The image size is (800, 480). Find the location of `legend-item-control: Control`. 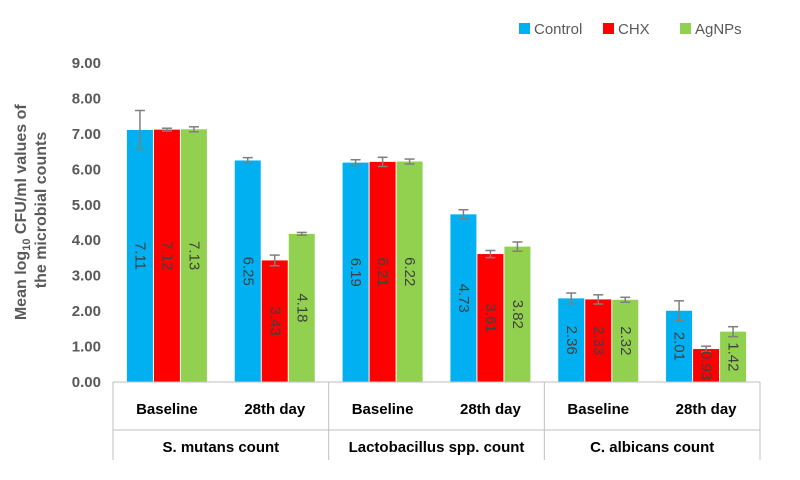

legend-item-control: Control is located at coordinates (550, 29).